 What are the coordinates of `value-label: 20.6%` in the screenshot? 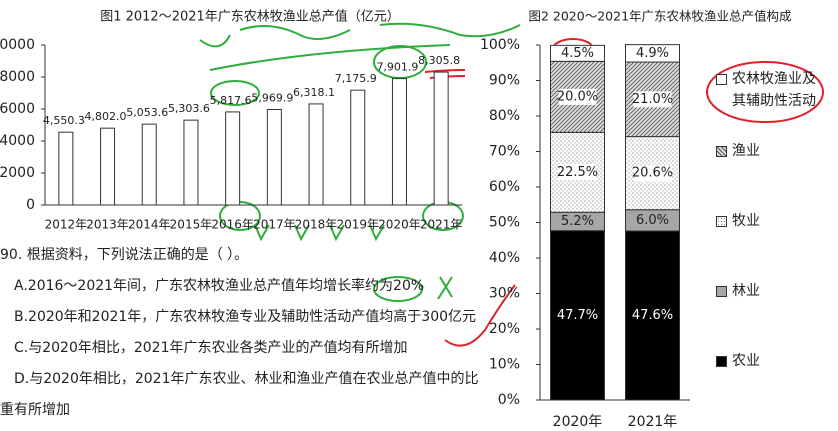 It's located at (652, 173).